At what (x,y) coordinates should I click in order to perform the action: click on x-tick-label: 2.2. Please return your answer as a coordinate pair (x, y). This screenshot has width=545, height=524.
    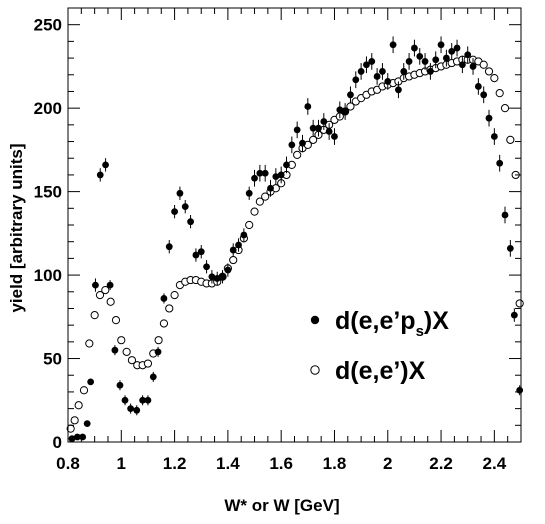
    Looking at the image, I should click on (441, 463).